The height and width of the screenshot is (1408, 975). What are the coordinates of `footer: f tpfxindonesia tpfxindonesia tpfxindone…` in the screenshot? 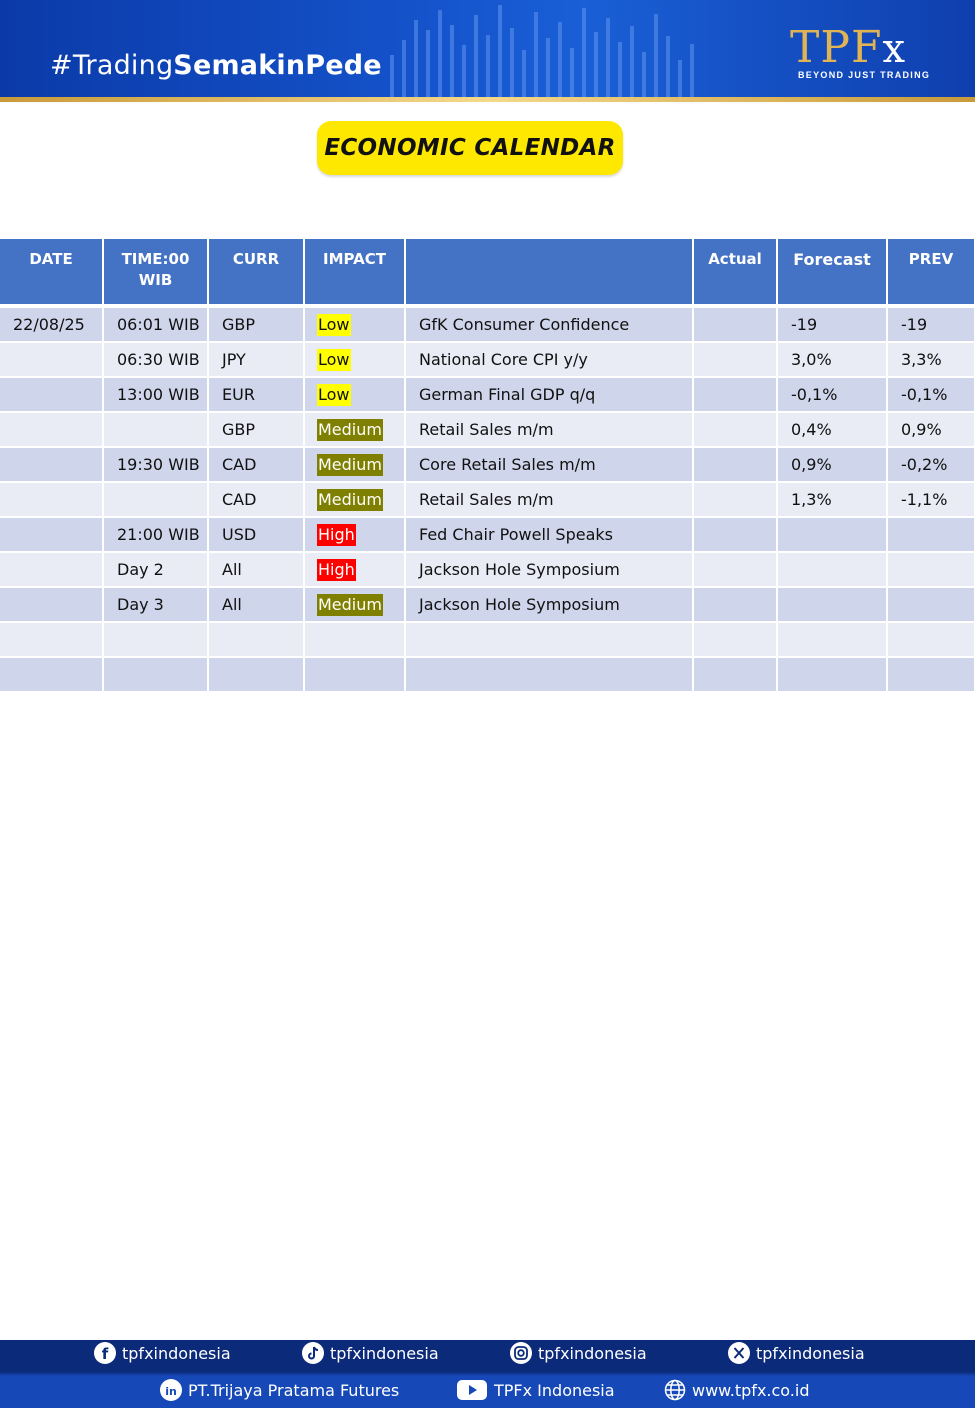 It's located at (487, 1374).